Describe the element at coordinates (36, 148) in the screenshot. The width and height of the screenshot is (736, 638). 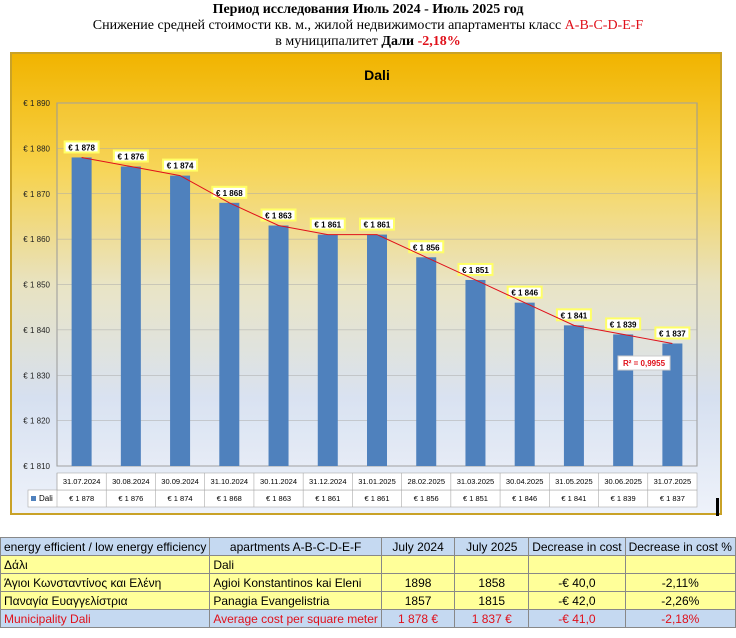
I see `y-tick-label: € 1 880` at that location.